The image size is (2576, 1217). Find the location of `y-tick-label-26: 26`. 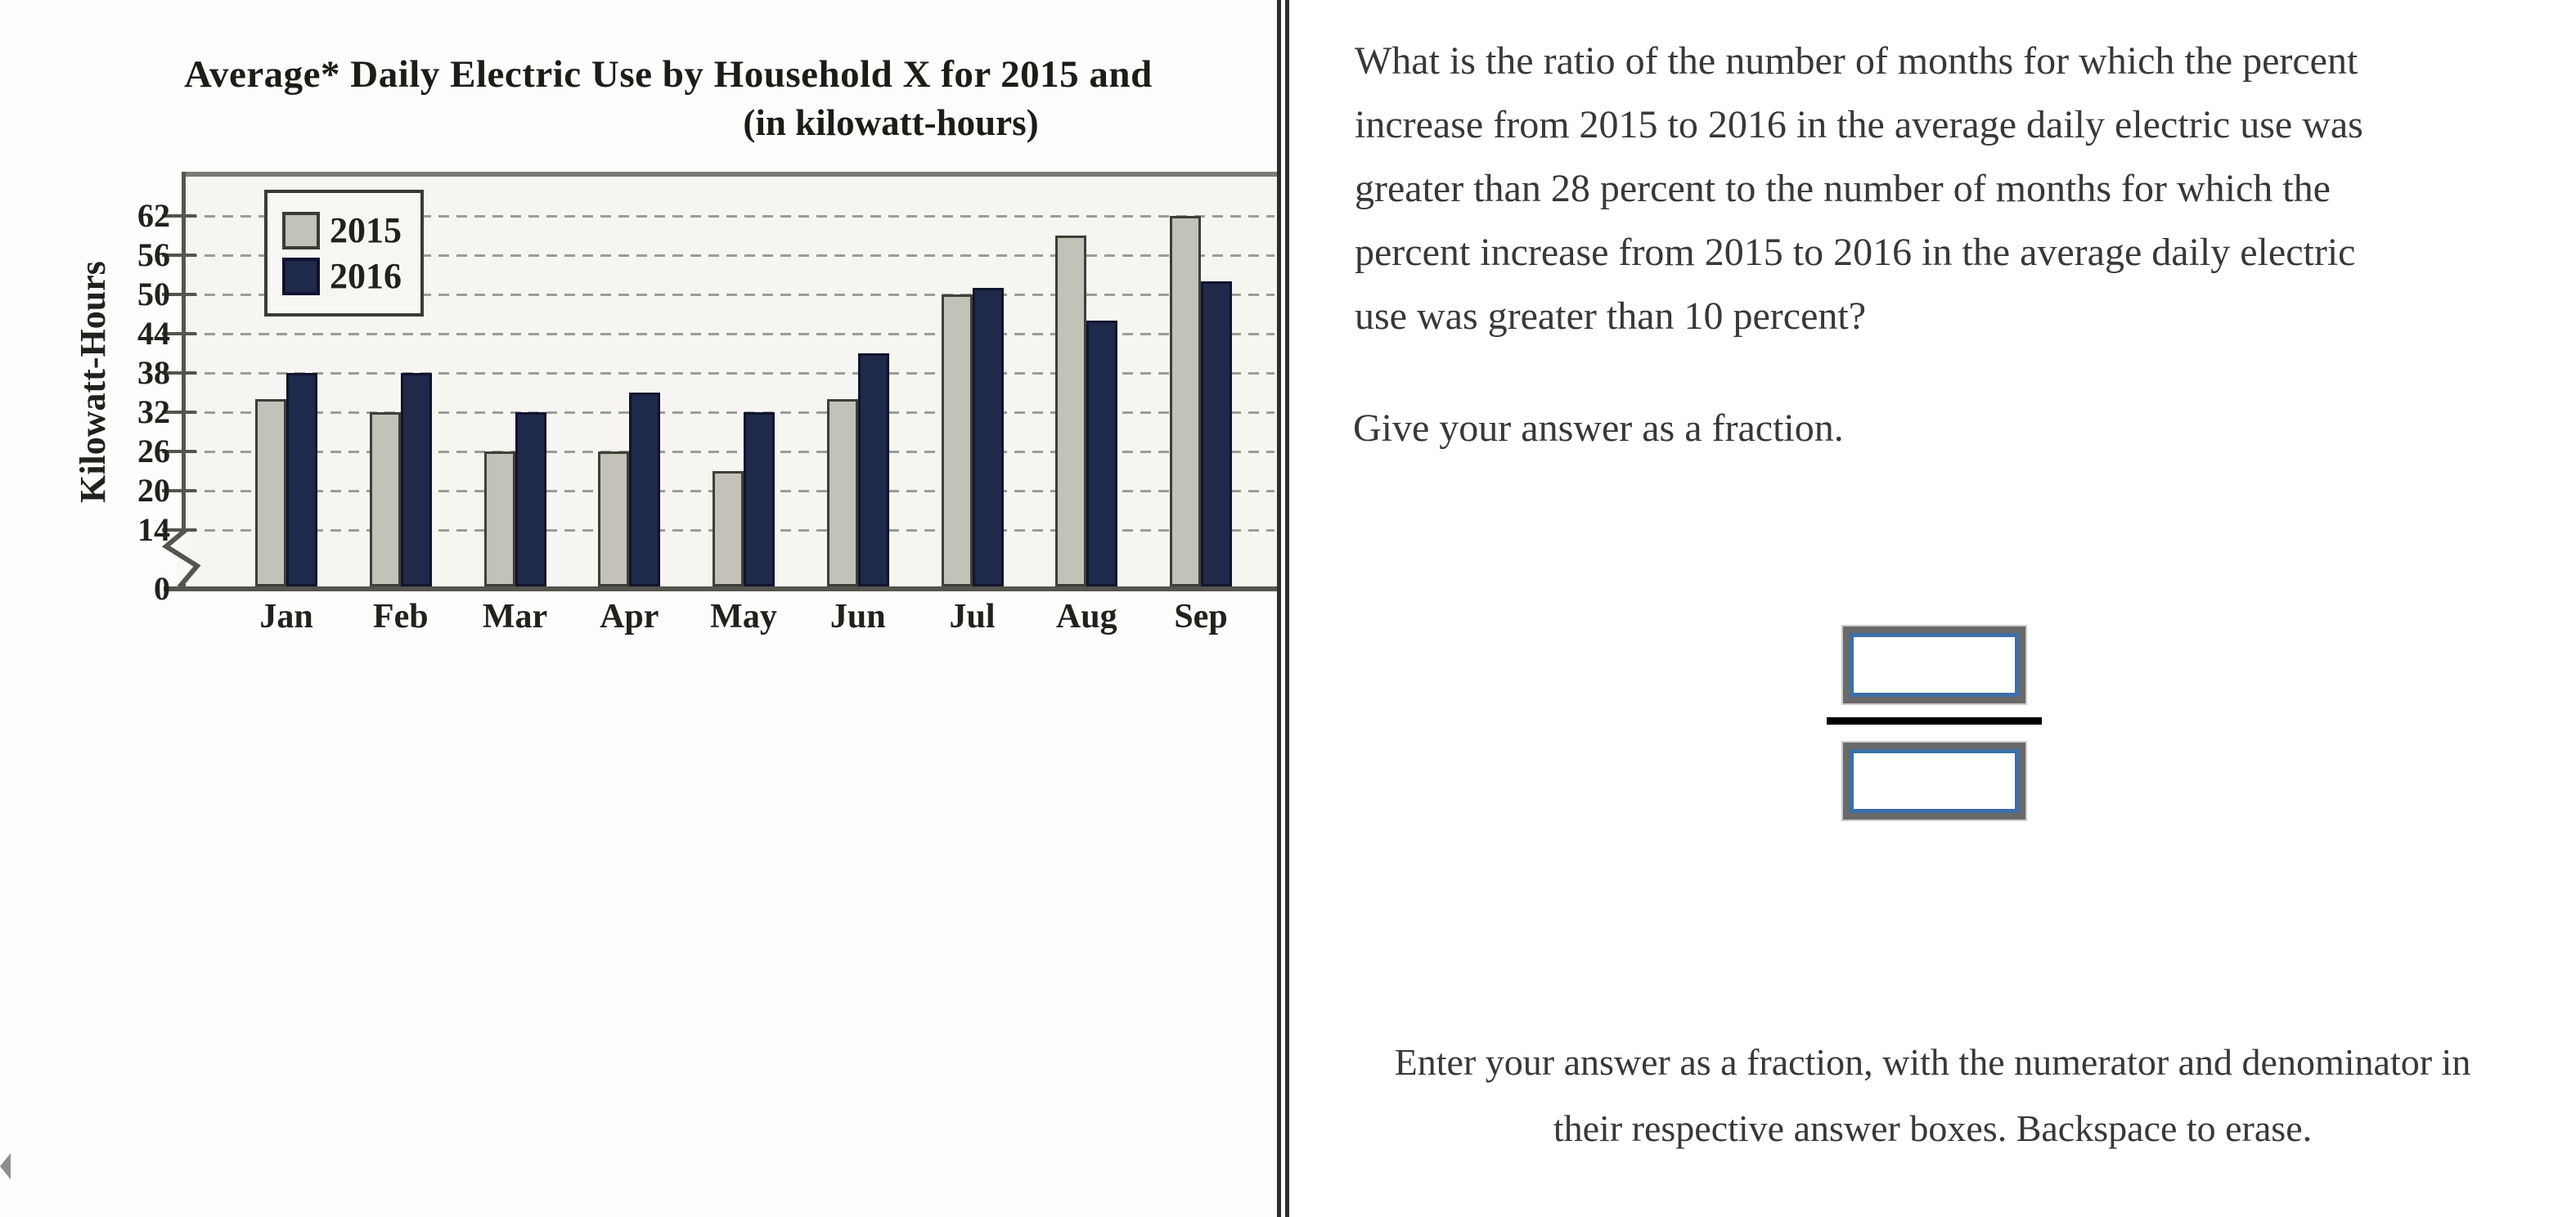

y-tick-label-26: 26 is located at coordinates (153, 451).